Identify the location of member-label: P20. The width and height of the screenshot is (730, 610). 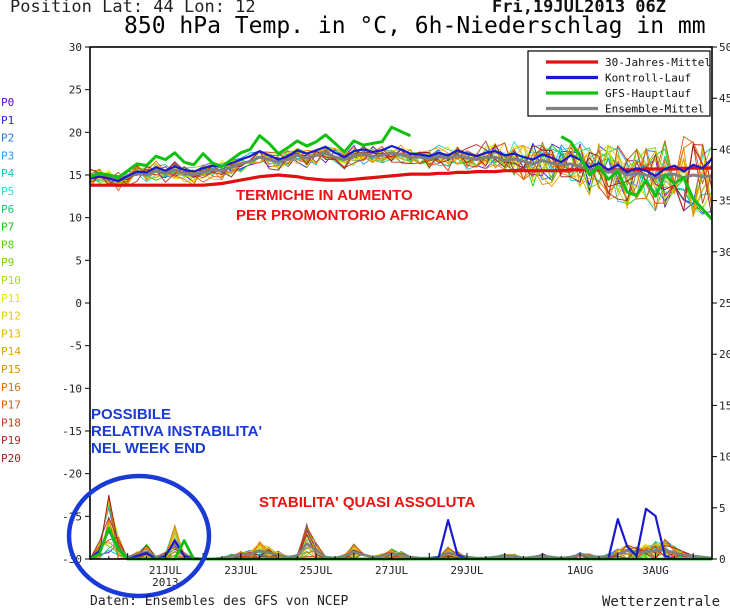
(11, 458).